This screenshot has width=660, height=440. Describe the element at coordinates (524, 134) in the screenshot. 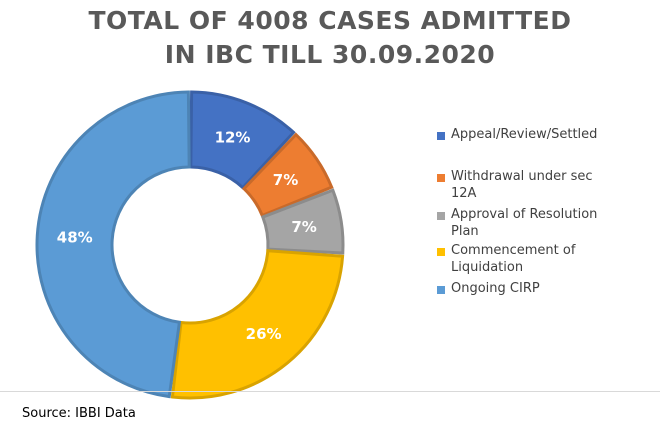

I see `legend-label-1: Appeal/Review/Settled` at that location.